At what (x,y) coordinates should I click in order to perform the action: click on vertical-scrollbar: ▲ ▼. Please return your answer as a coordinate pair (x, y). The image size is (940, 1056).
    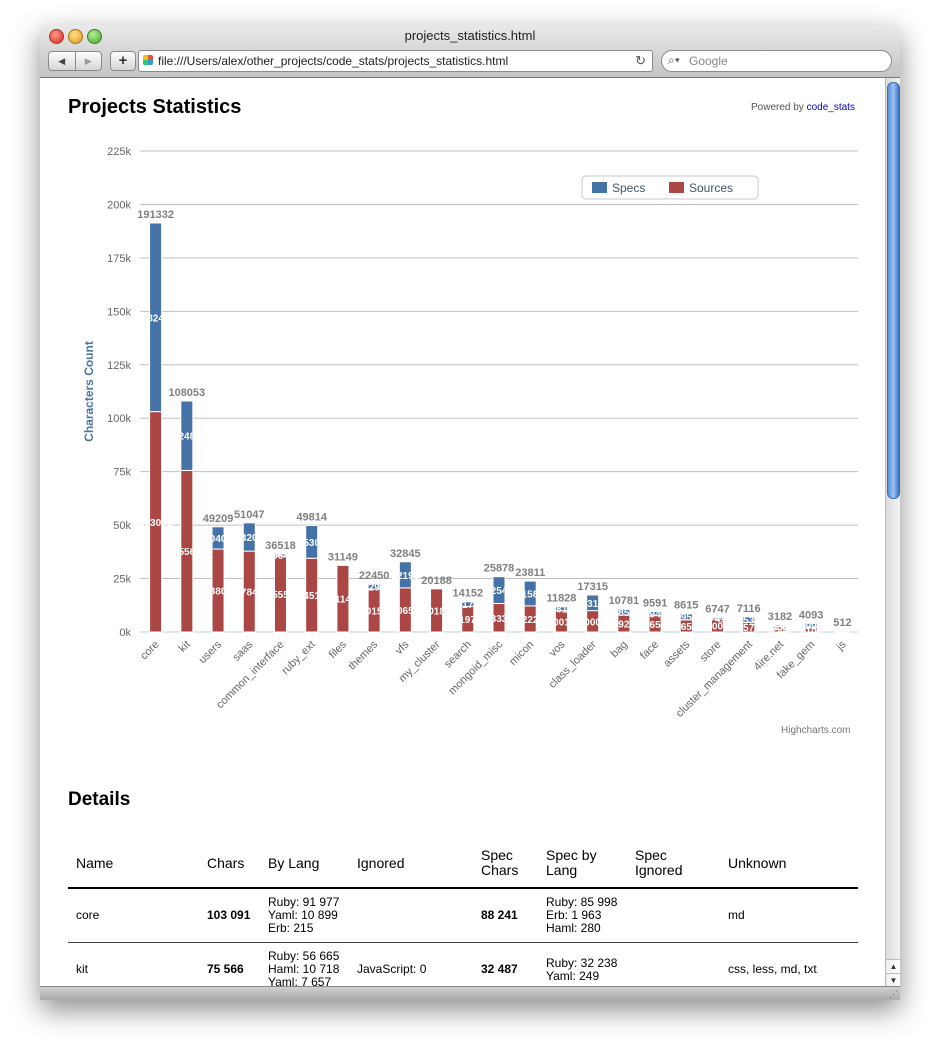
    Looking at the image, I should click on (892, 532).